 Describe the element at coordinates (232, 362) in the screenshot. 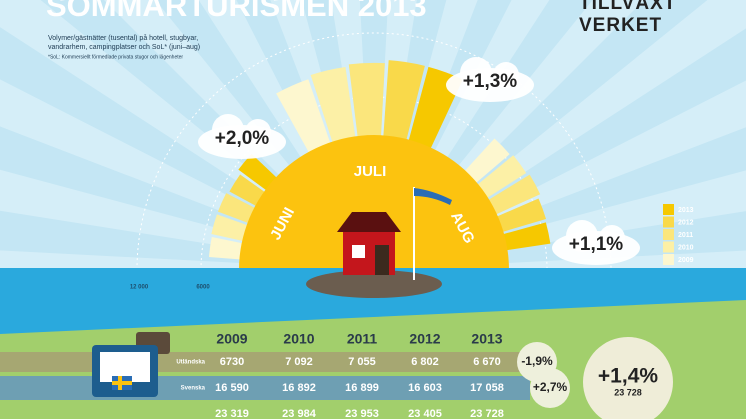

I see `table-cell: 6730` at that location.